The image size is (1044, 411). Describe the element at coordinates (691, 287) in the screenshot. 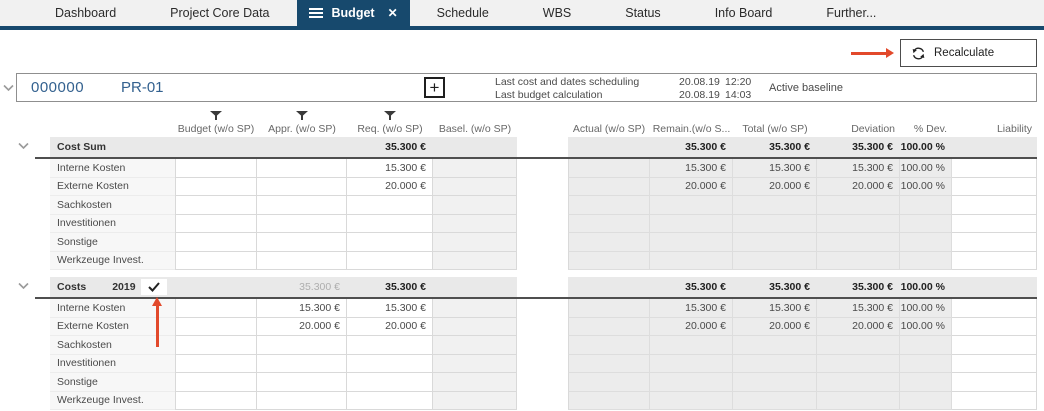

I see `cell-remain: 35.300 €` at that location.